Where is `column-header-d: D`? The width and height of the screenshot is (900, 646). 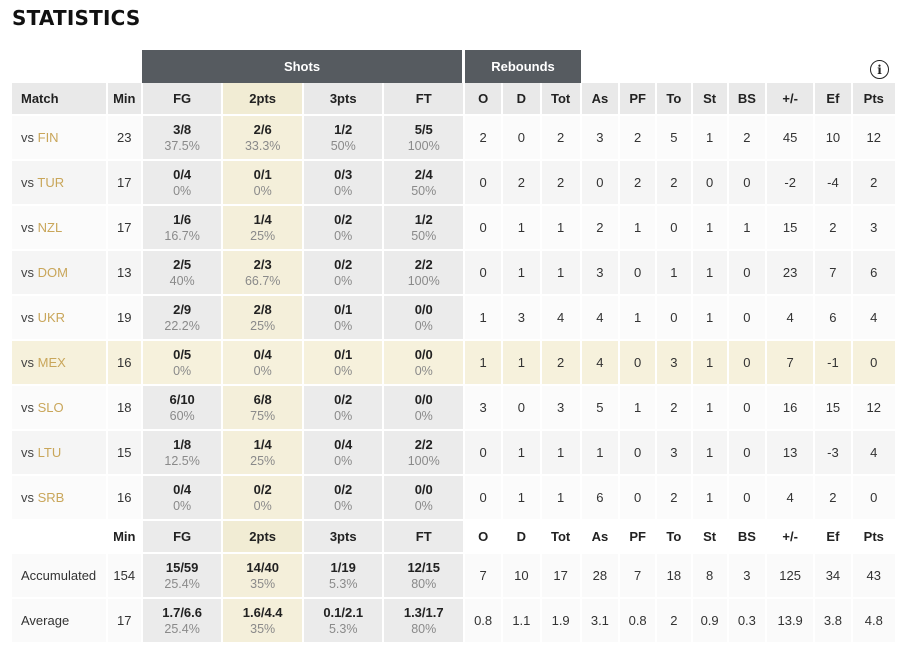 column-header-d: D is located at coordinates (522, 99).